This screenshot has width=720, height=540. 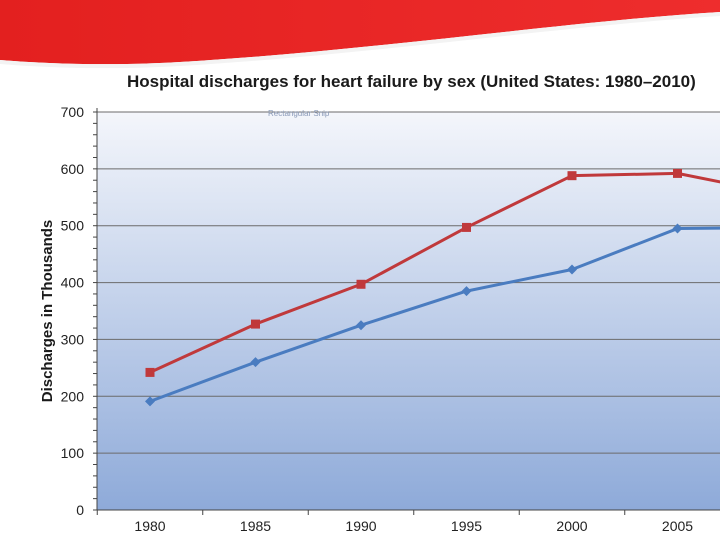 I want to click on y-tick-label: 0, so click(x=80, y=510).